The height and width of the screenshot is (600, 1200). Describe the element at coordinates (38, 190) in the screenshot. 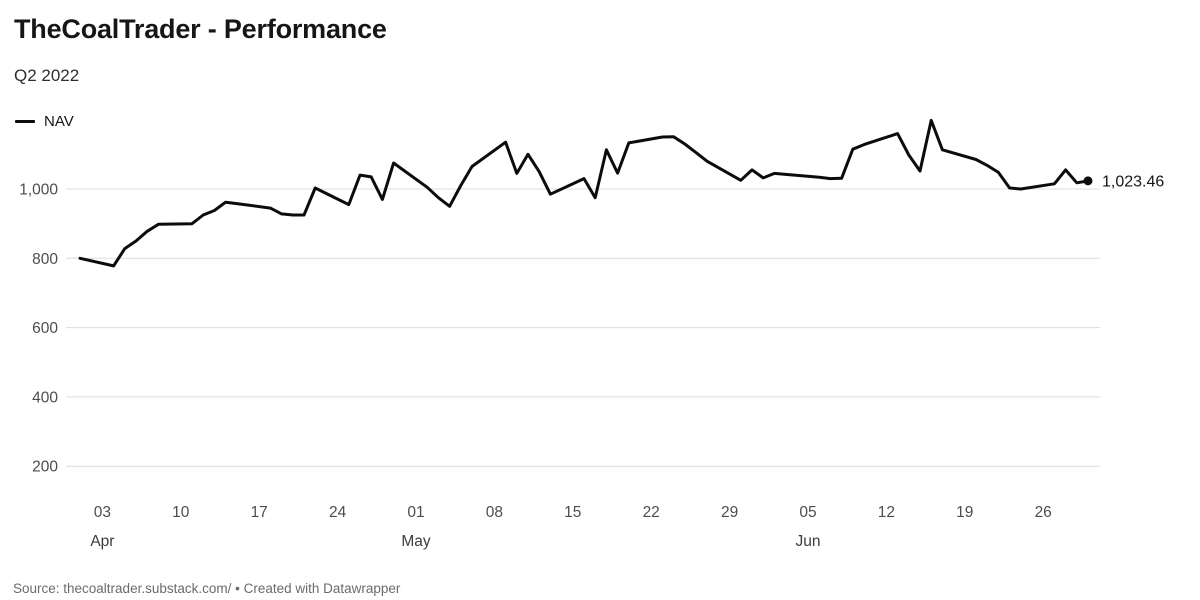

I see `y-tick-label-1000: 1,000` at that location.